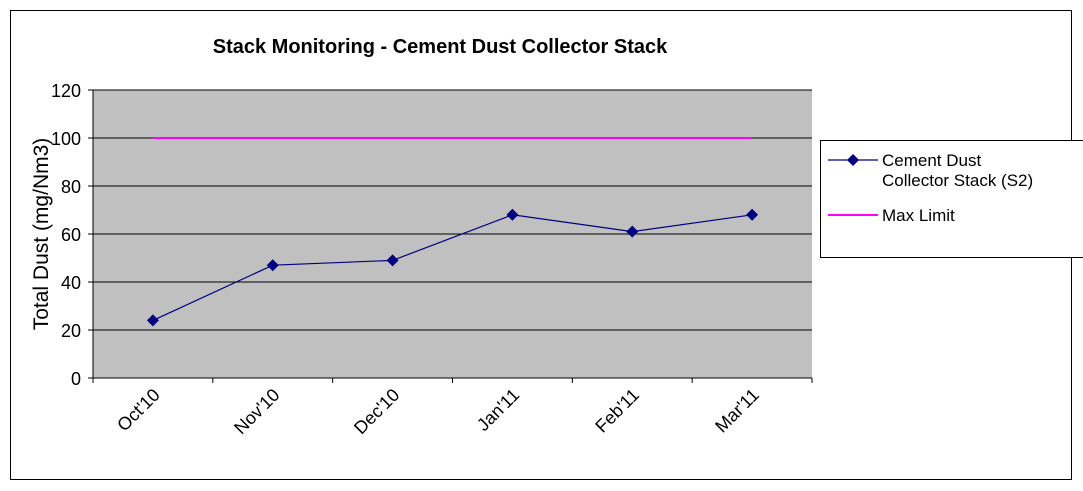 The height and width of the screenshot is (491, 1083). I want to click on legend-marker, so click(853, 160).